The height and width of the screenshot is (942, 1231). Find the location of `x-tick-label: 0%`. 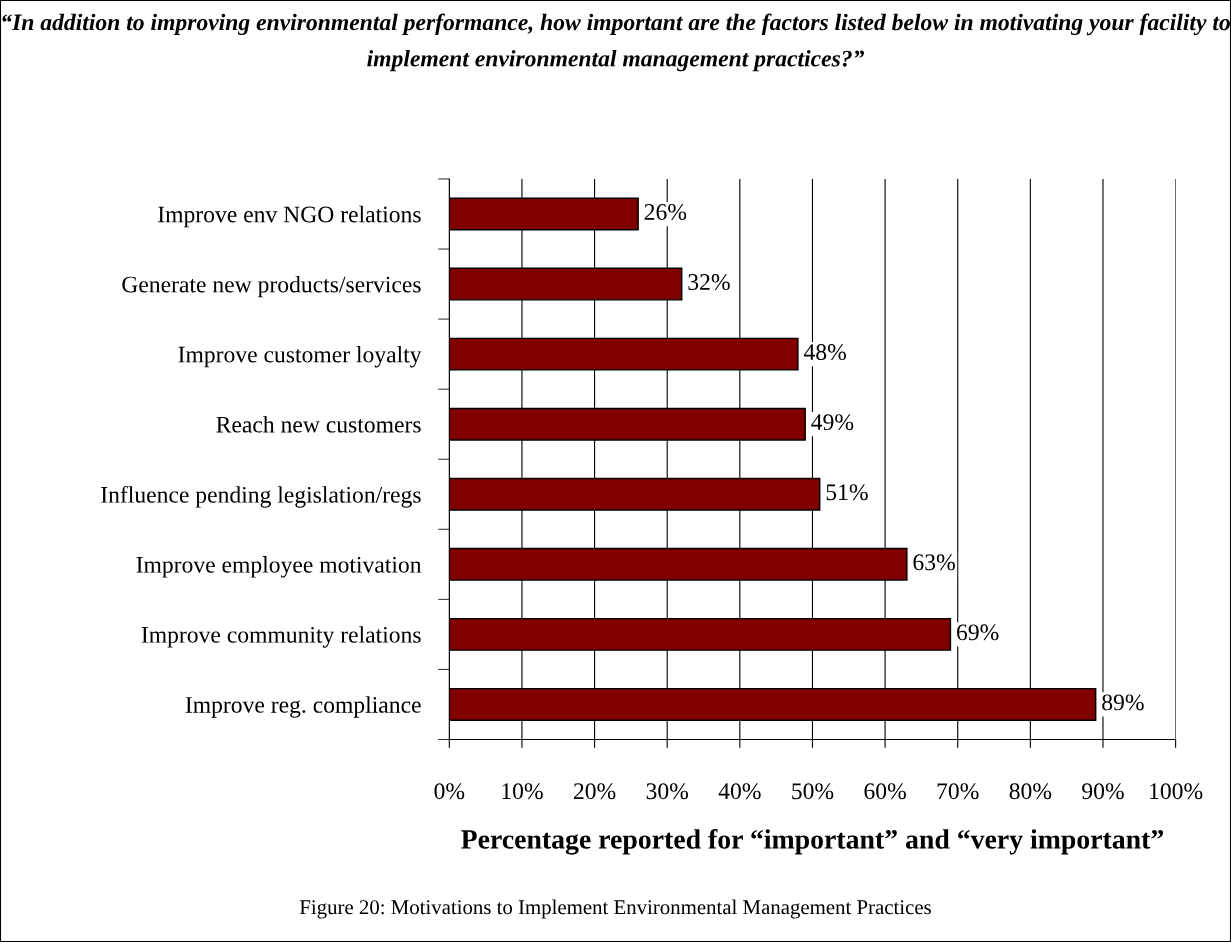

x-tick-label: 0% is located at coordinates (449, 791).